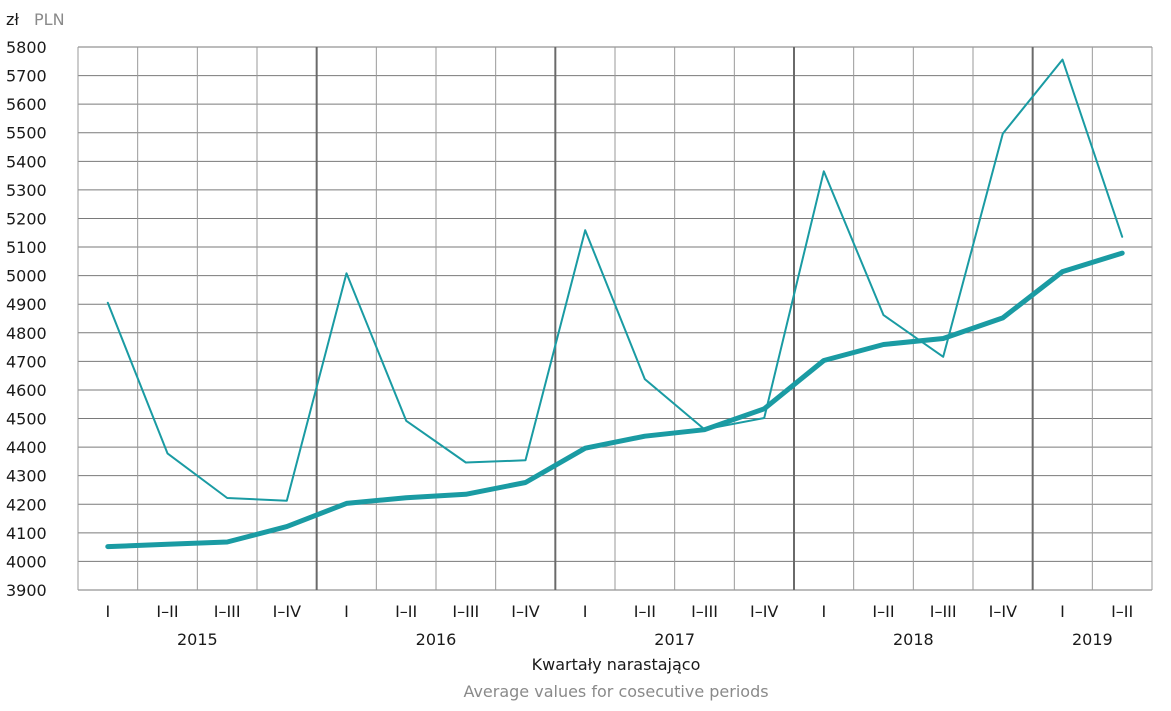 Image resolution: width=1171 pixels, height=711 pixels. What do you see at coordinates (12, 19) in the screenshot?
I see `unit-label-pl: zł` at bounding box center [12, 19].